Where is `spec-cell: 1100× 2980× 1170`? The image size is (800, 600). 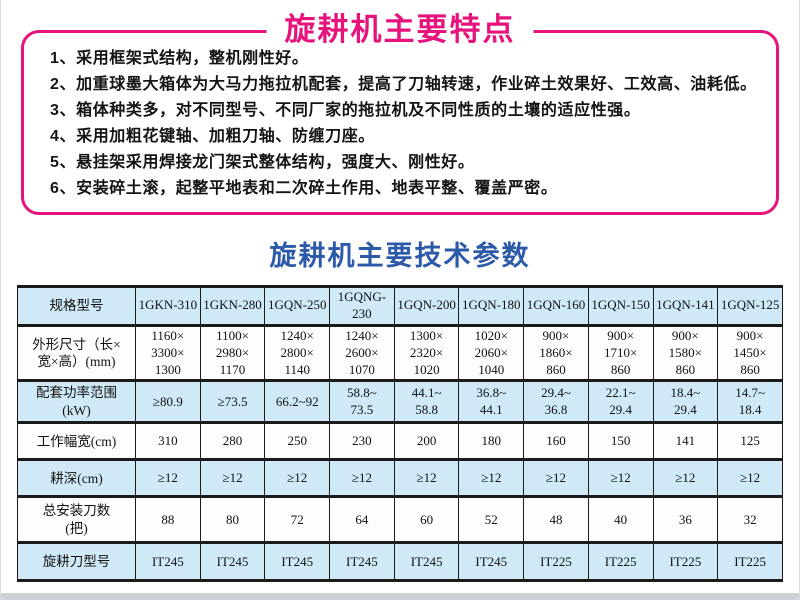
spec-cell: 1100× 2980× 1170 is located at coordinates (232, 353).